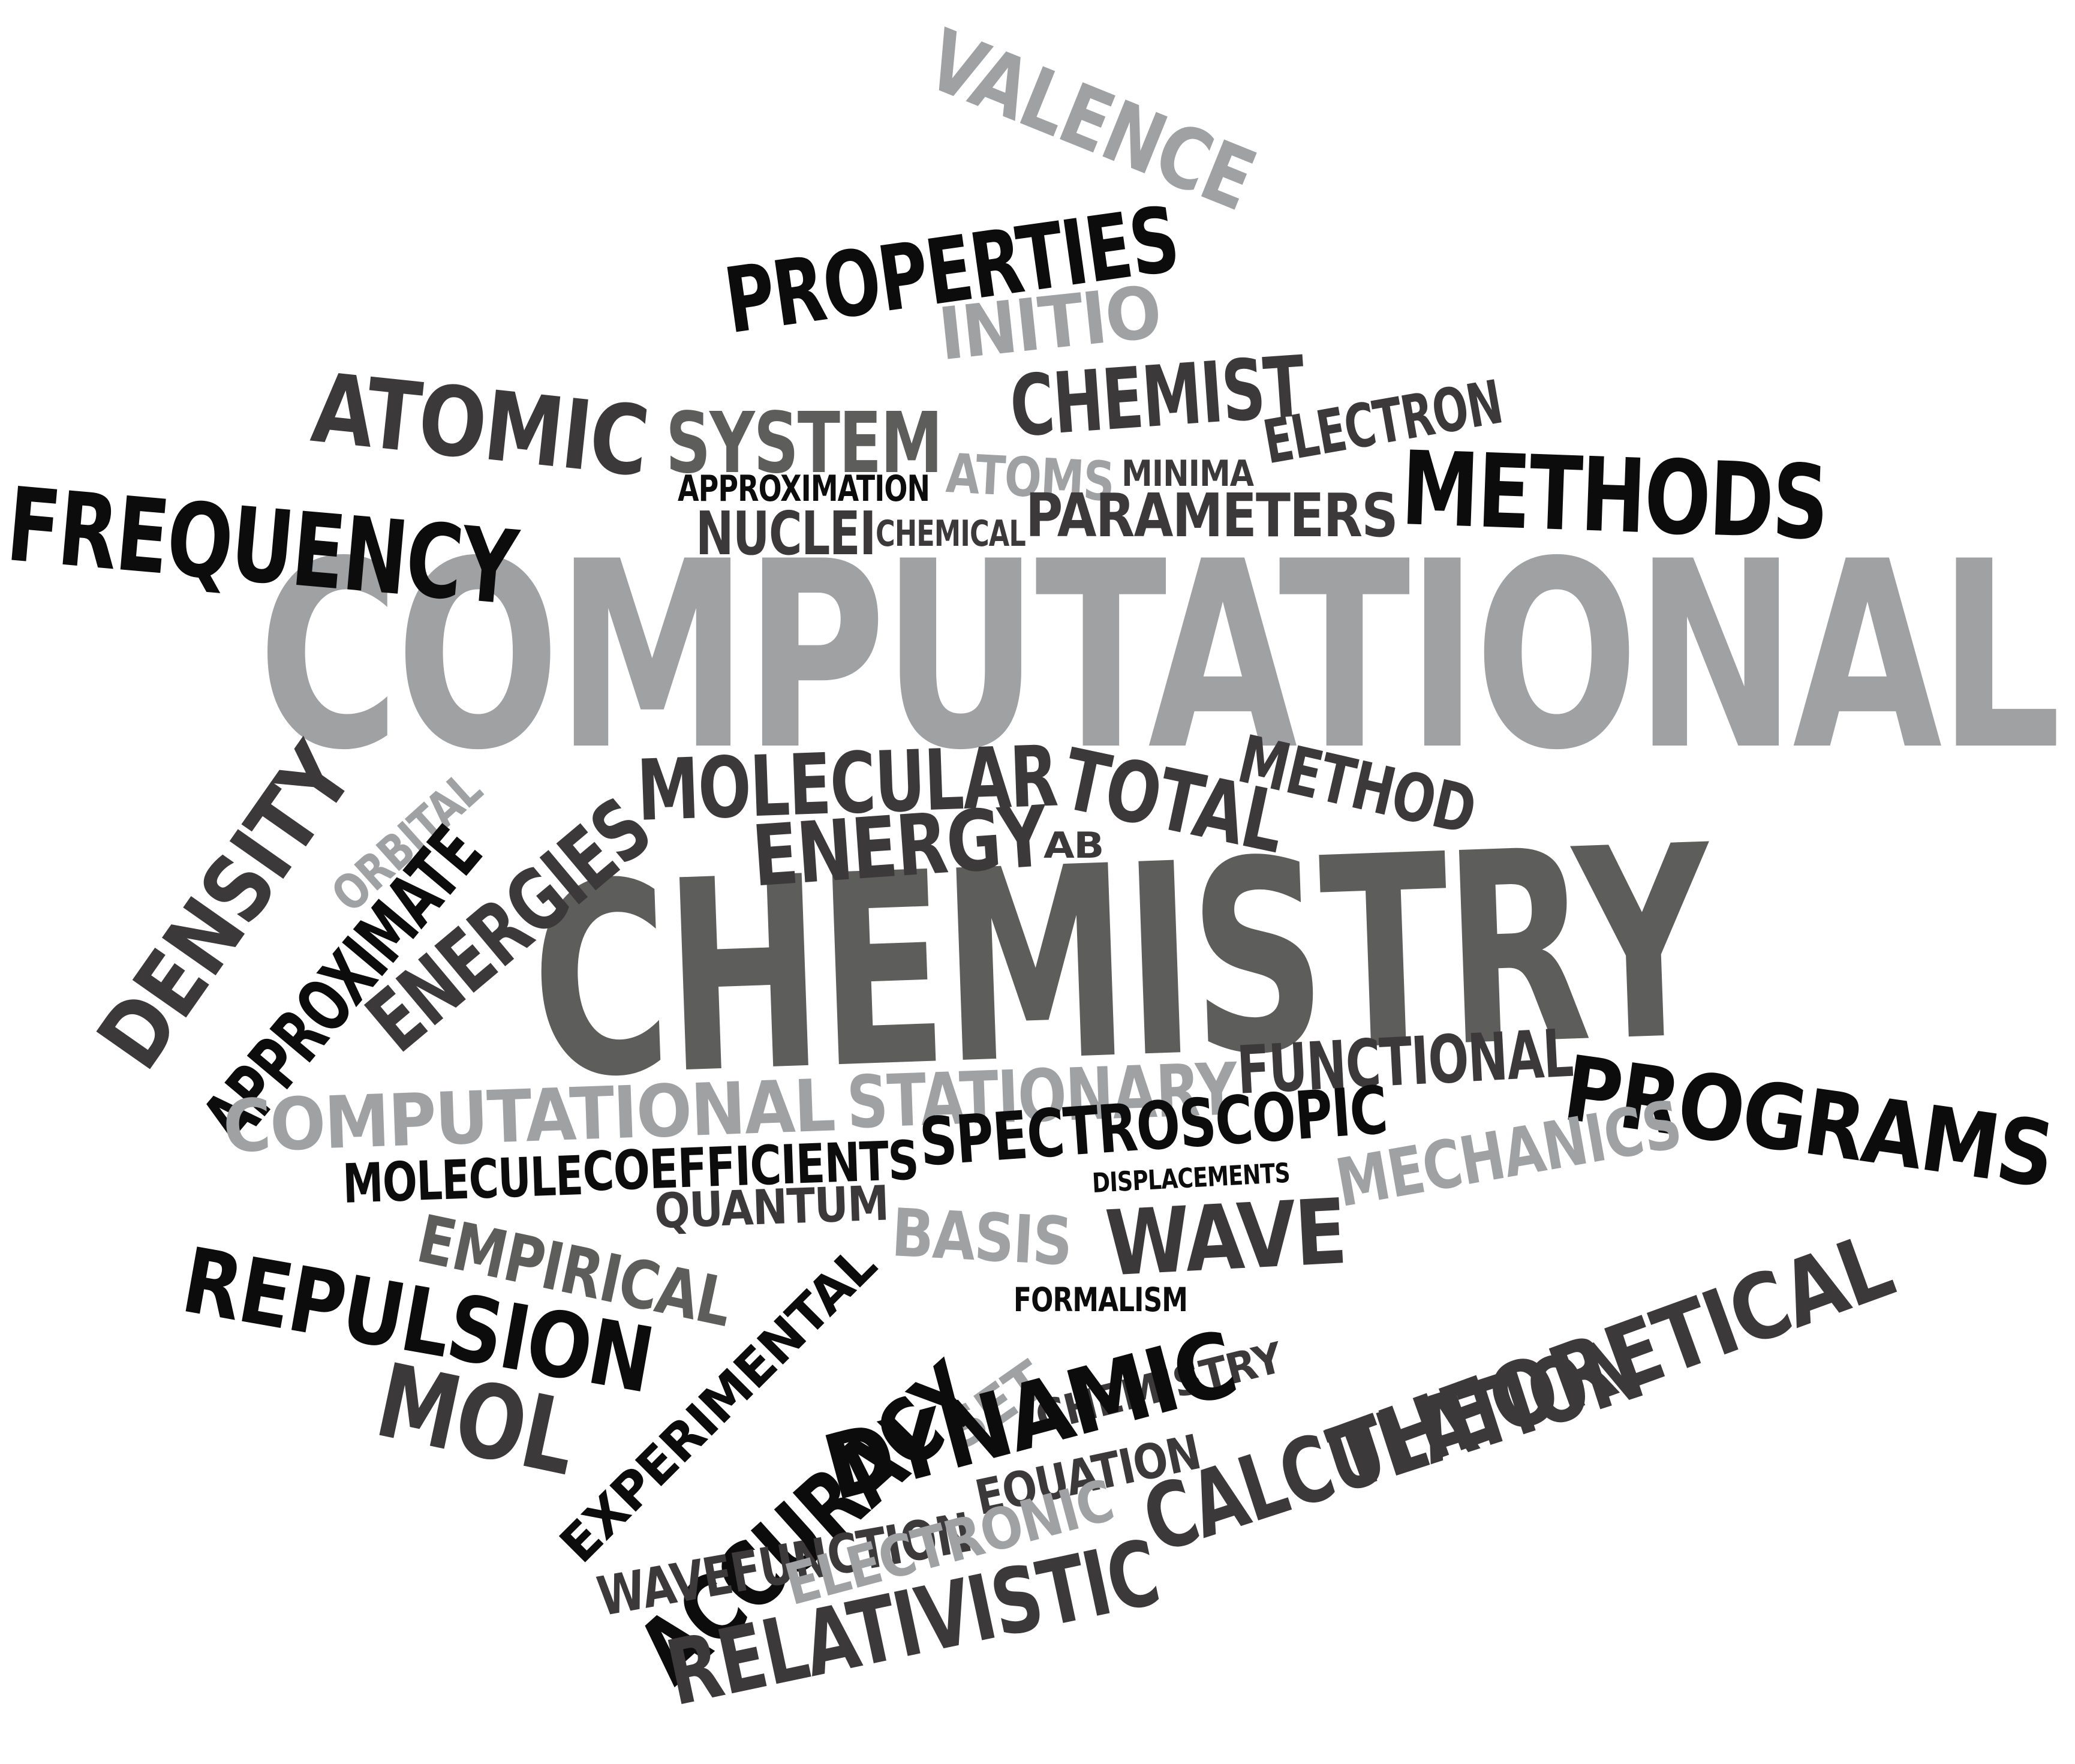 Image resolution: width=2075 pixels, height=1764 pixels. Describe the element at coordinates (1159, 657) in the screenshot. I see `word-computational-main: COMPUTATIONAL` at that location.